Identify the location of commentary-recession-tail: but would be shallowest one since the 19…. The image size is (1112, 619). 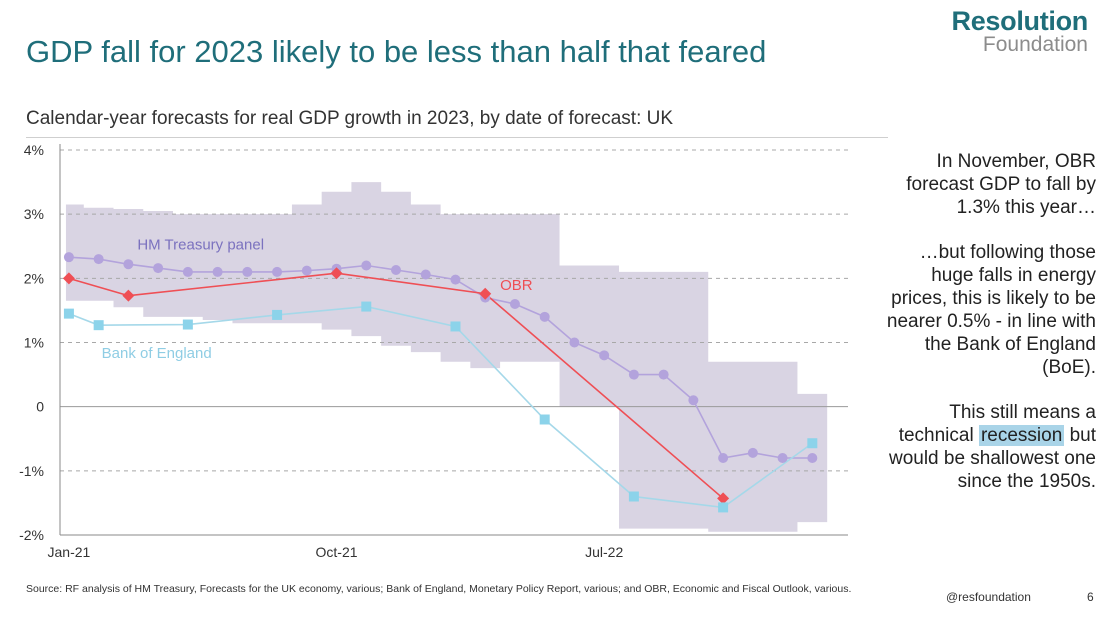
(992, 458).